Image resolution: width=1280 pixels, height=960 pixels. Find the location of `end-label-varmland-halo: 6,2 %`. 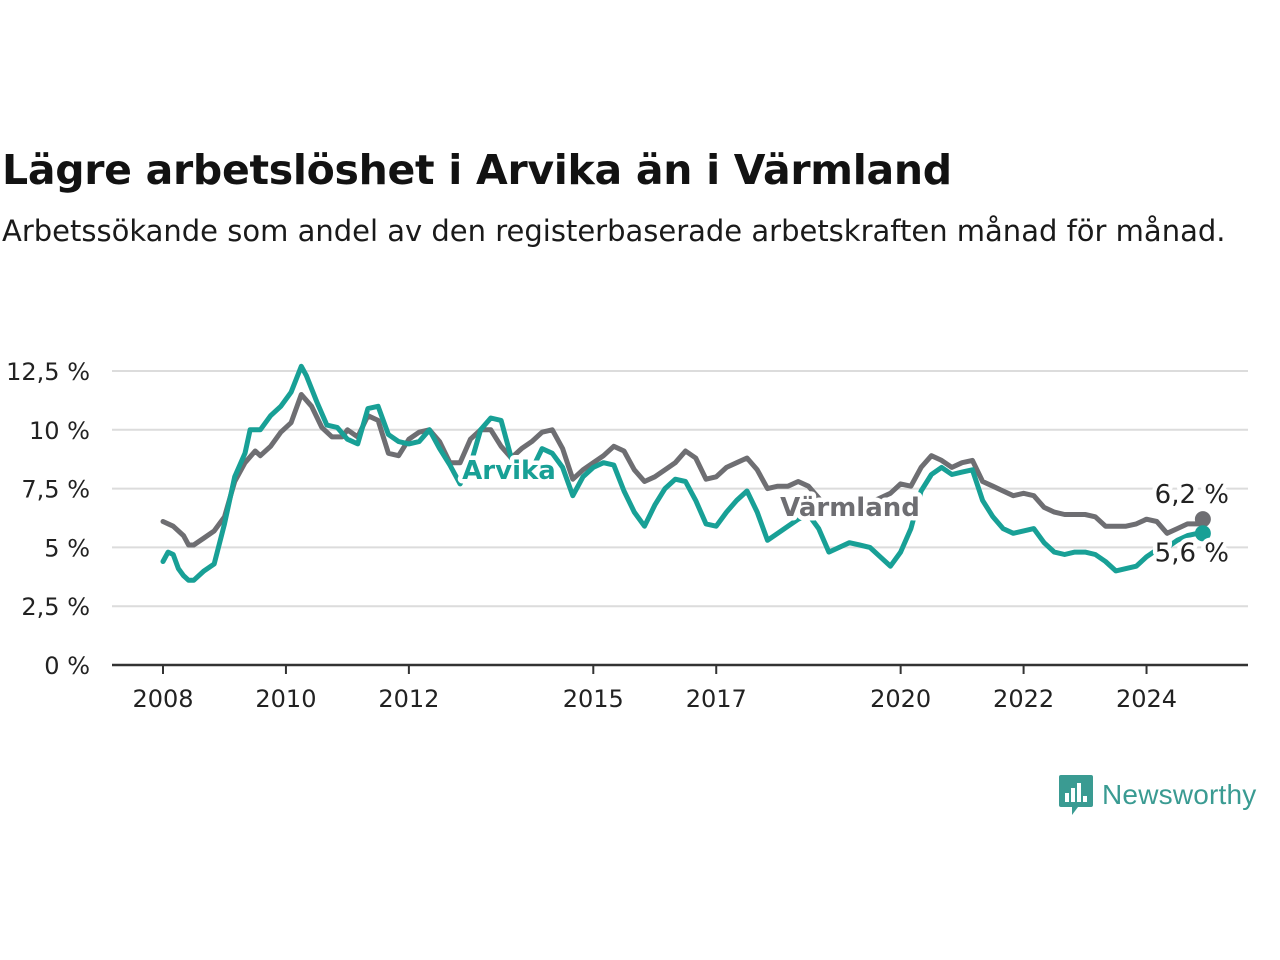

end-label-varmland-halo: 6,2 % is located at coordinates (1192, 495).